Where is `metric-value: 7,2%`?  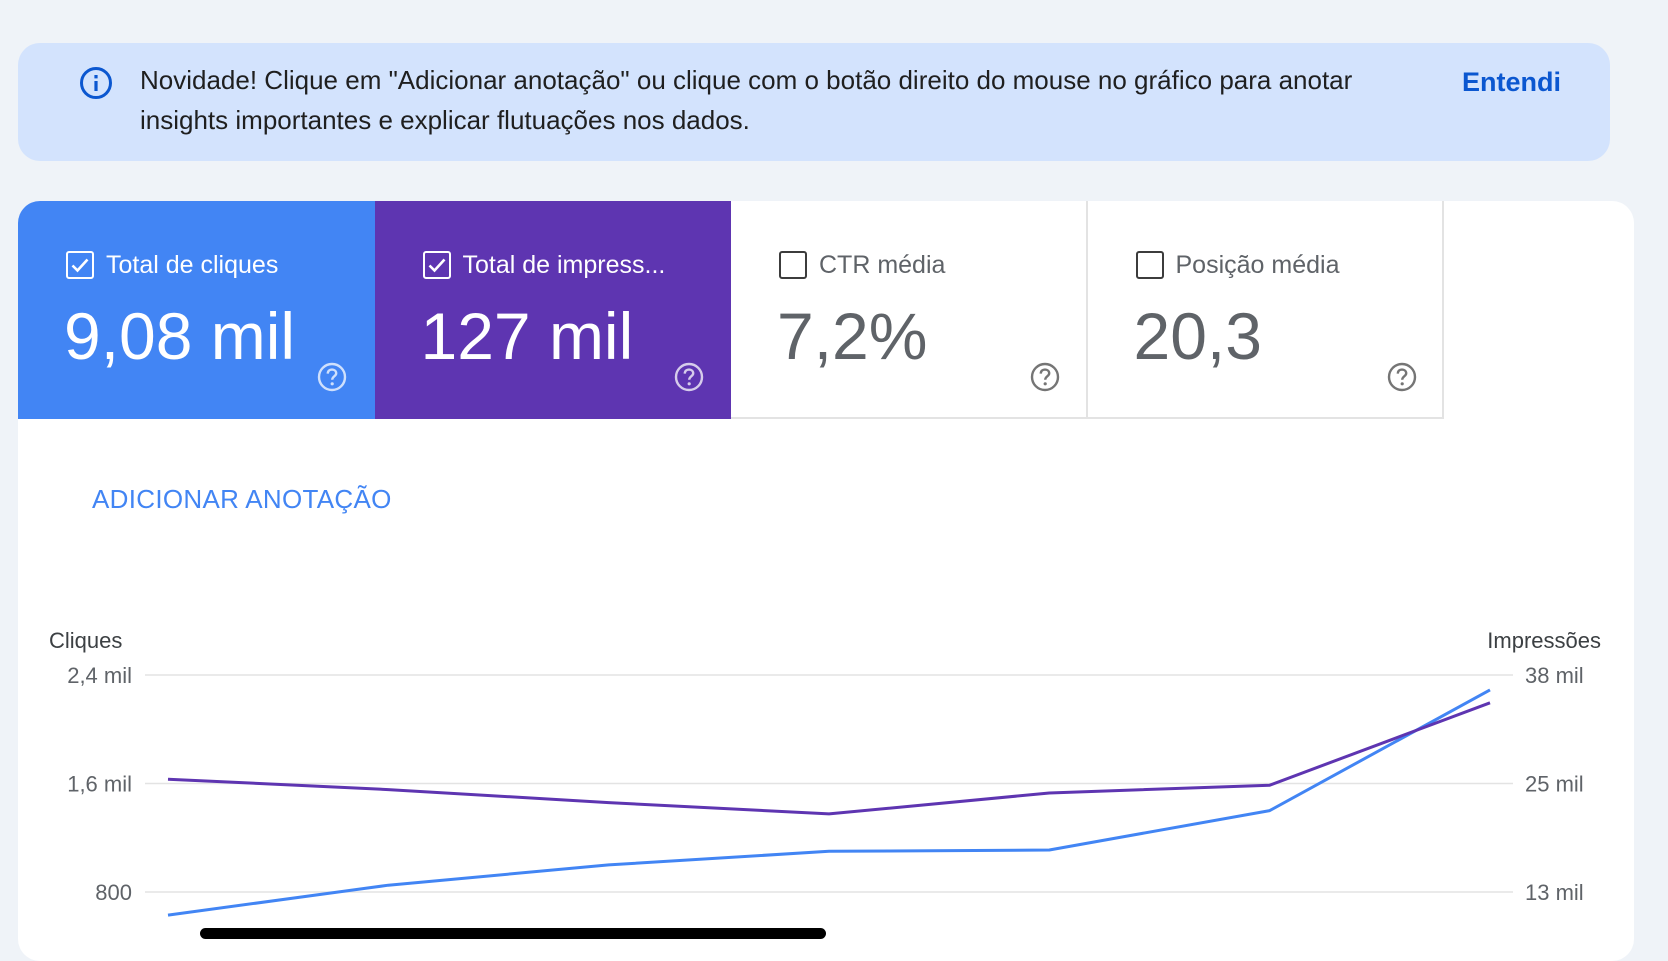 metric-value: 7,2% is located at coordinates (852, 336).